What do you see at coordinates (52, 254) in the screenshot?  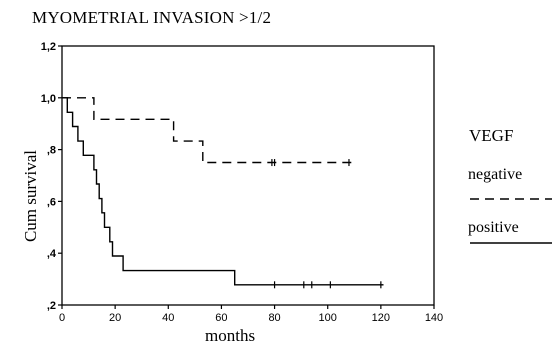 I see `y-tick-label: ,4` at bounding box center [52, 254].